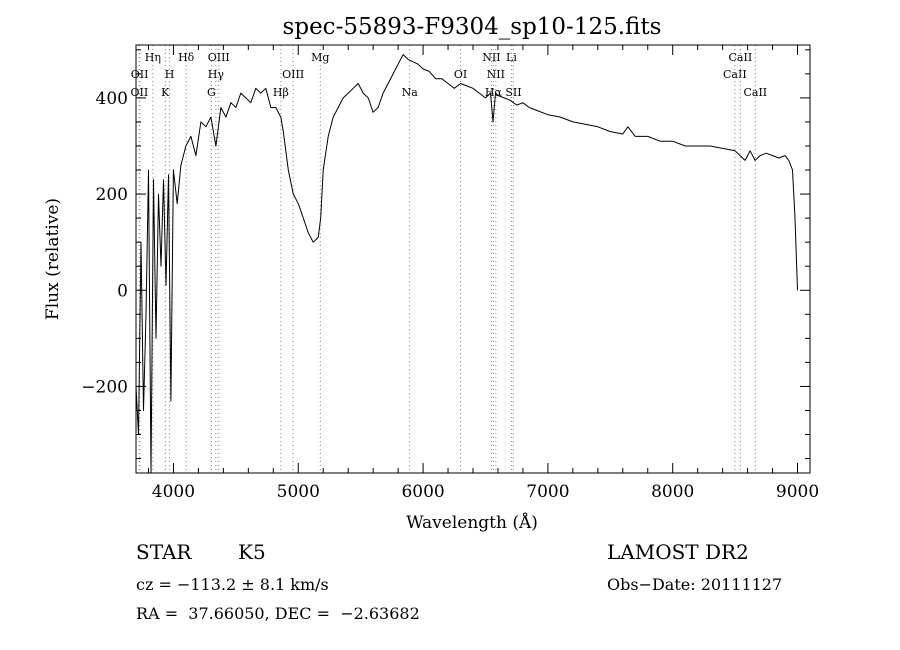  What do you see at coordinates (422, 492) in the screenshot?
I see `x-tick-label-2: 6000` at bounding box center [422, 492].